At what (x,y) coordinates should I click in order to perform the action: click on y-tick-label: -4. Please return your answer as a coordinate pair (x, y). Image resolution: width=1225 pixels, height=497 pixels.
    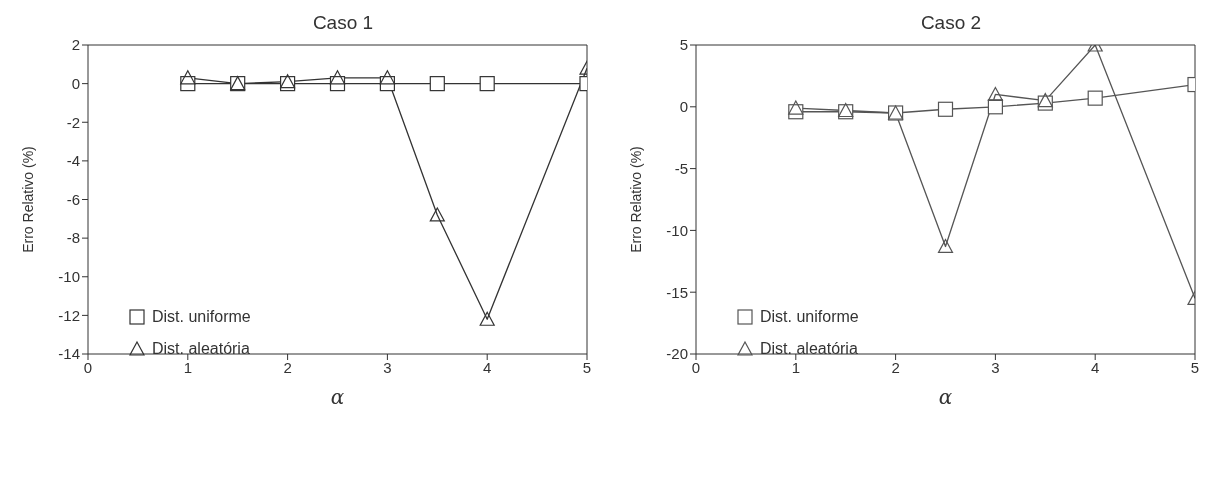
    Looking at the image, I should click on (73, 161).